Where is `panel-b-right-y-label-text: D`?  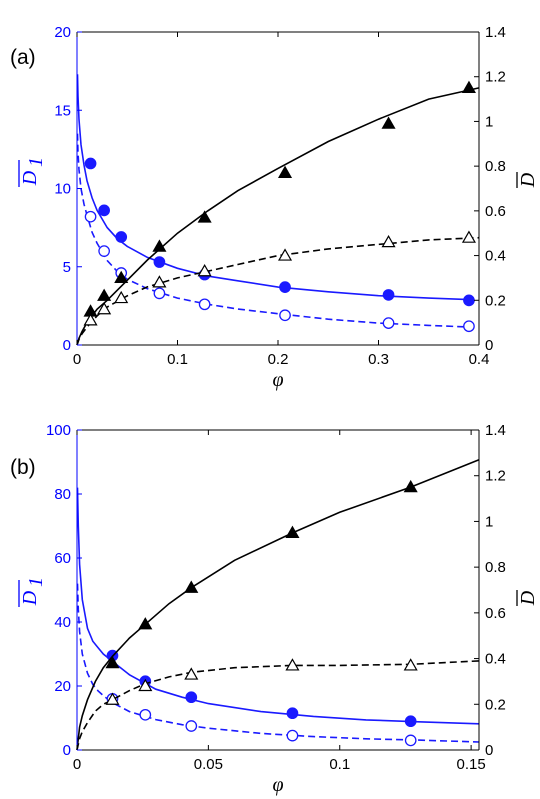
panel-b-right-y-label-text: D is located at coordinates (528, 598).